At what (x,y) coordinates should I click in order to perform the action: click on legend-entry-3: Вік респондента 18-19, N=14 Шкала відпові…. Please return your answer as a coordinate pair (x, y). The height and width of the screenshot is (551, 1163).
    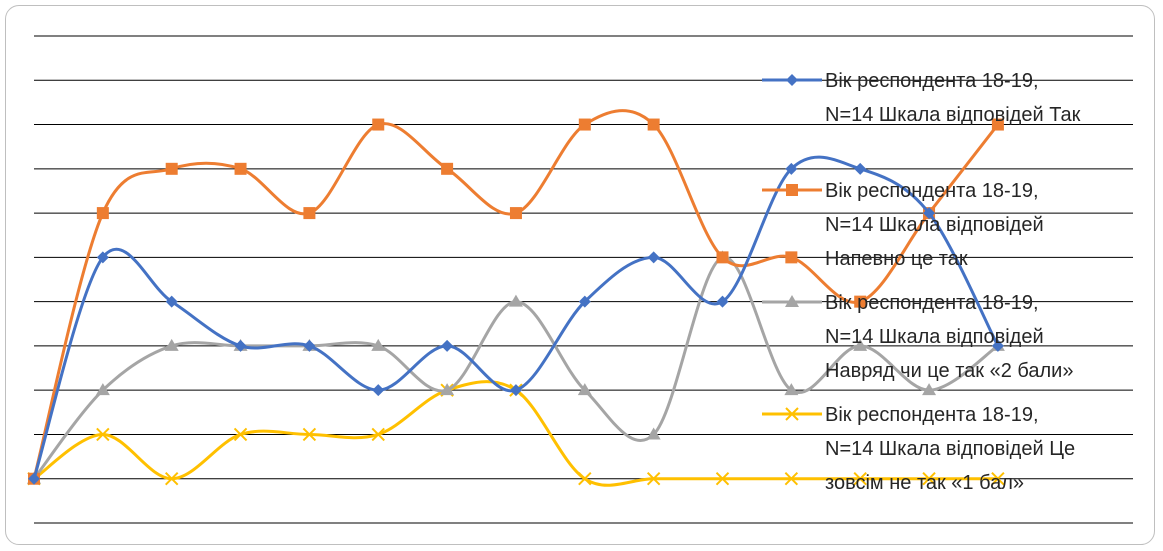
    Looking at the image, I should click on (917, 337).